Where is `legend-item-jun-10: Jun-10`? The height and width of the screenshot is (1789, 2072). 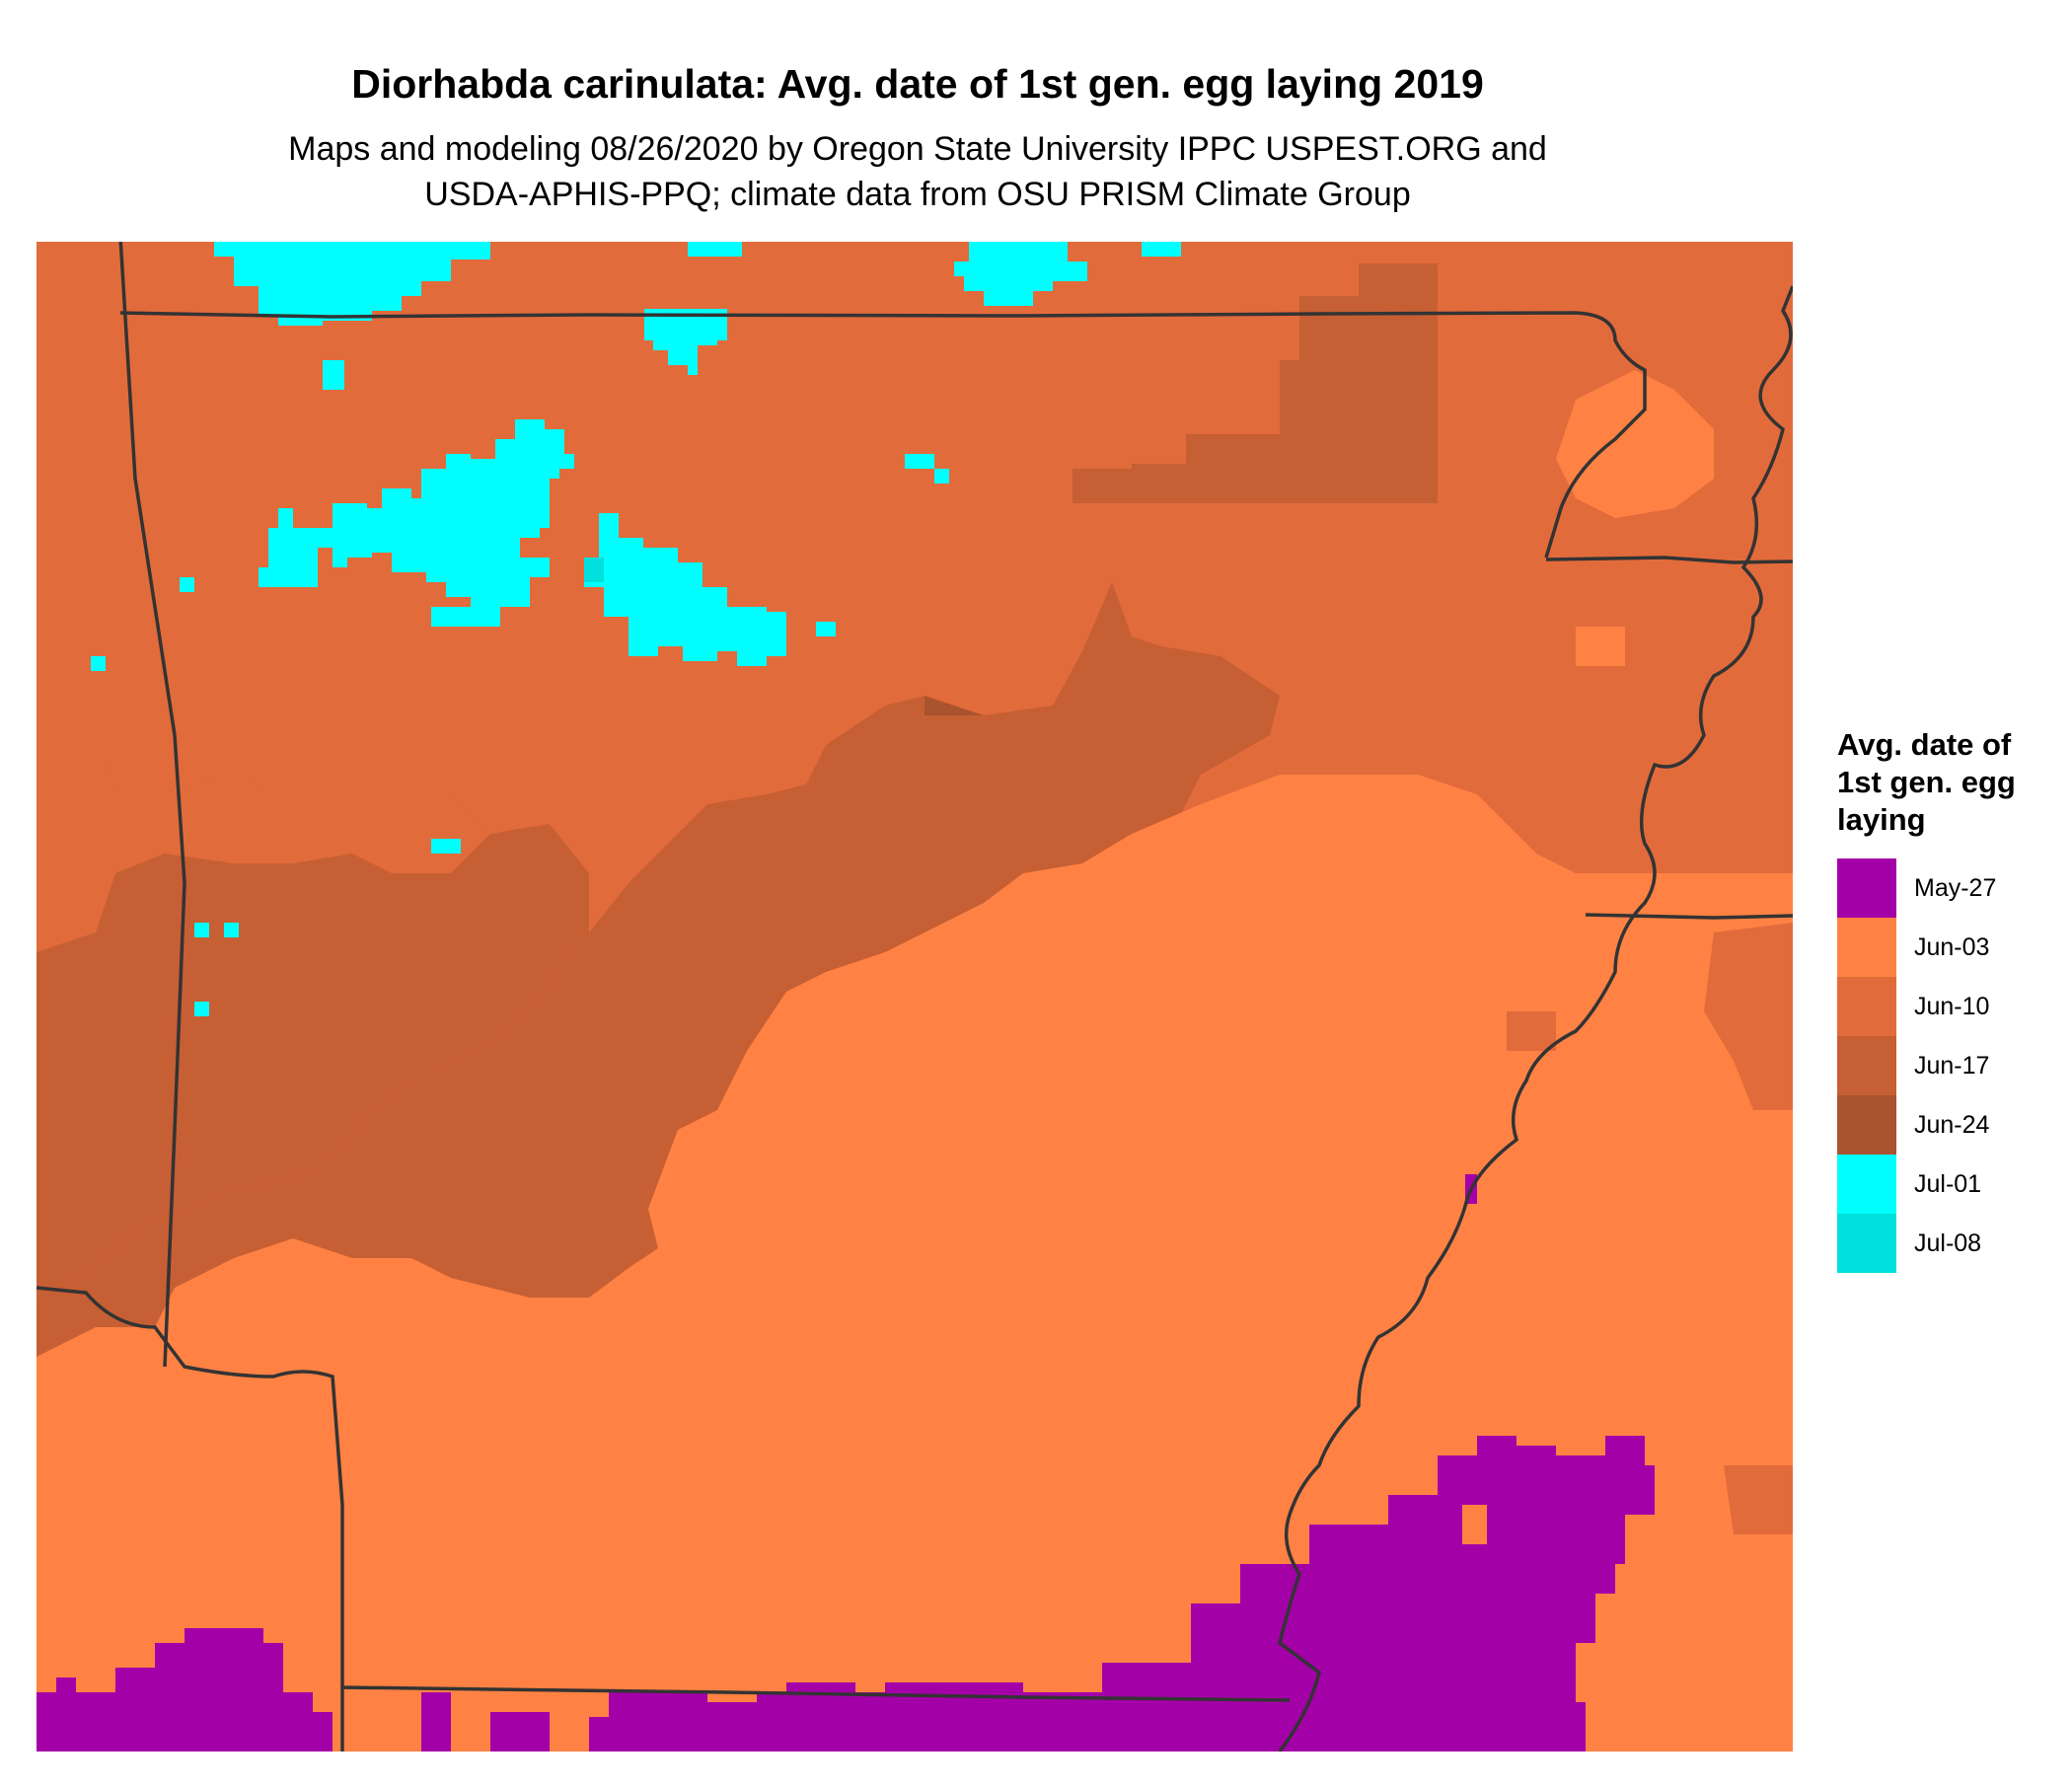 legend-item-jun-10: Jun-10 is located at coordinates (1951, 1007).